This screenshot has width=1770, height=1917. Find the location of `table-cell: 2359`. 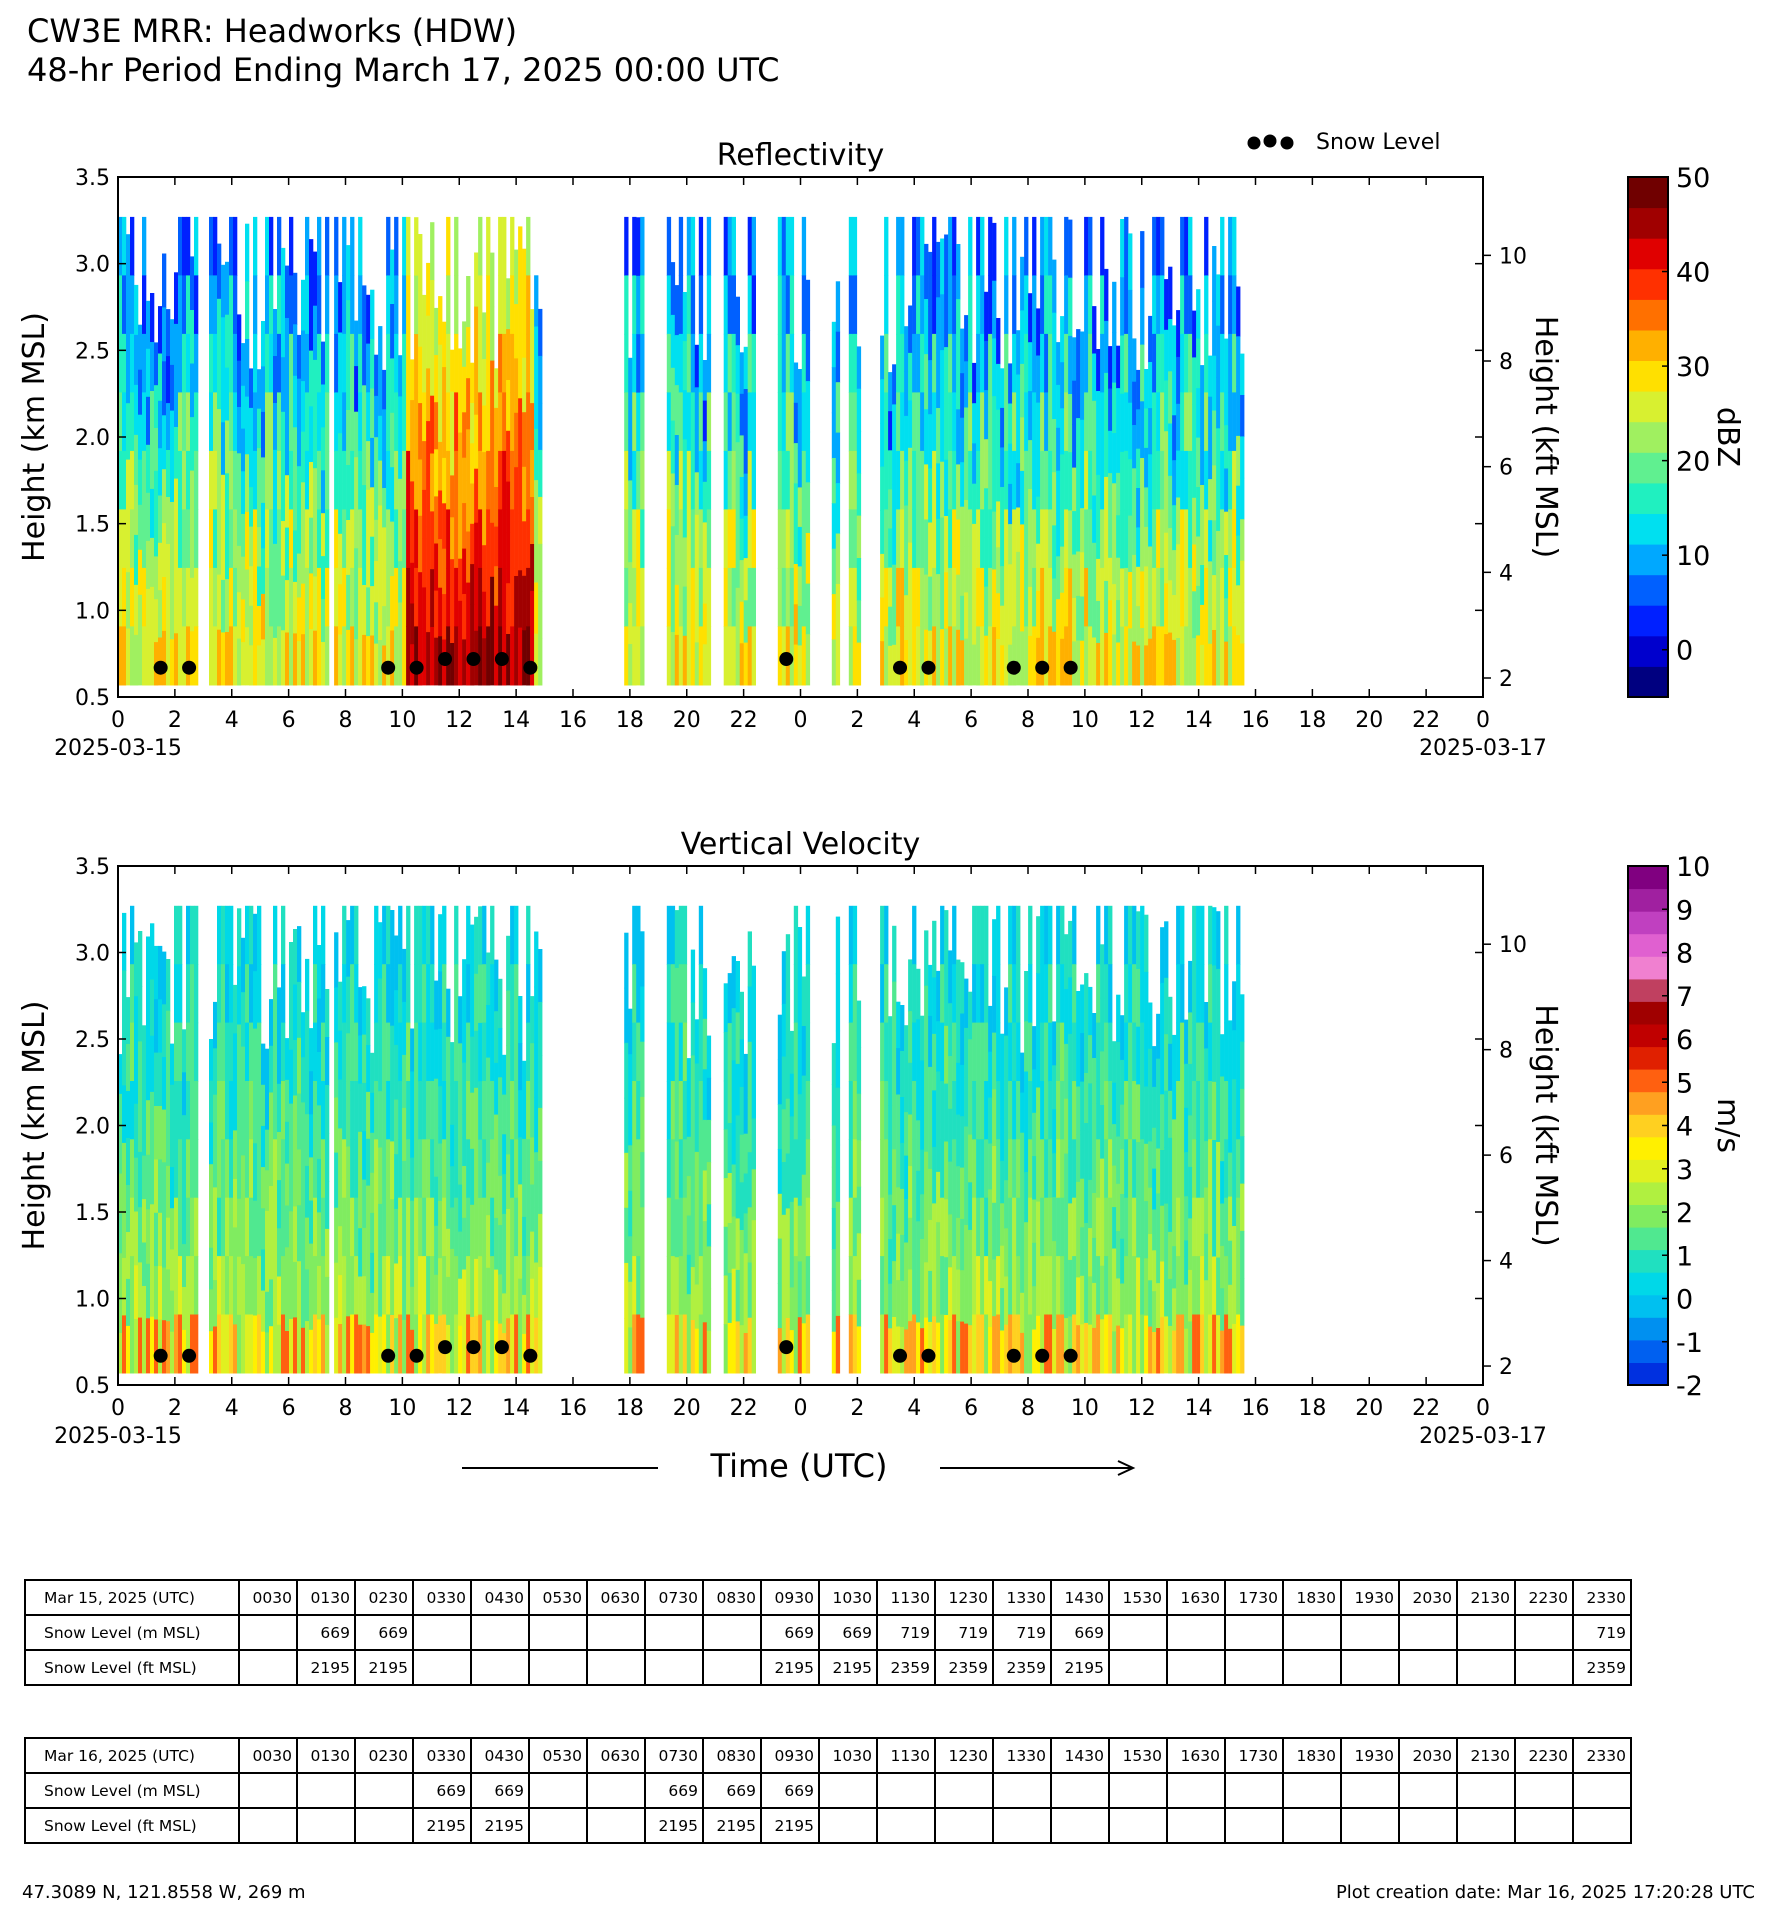

table-cell: 2359 is located at coordinates (906, 1667).